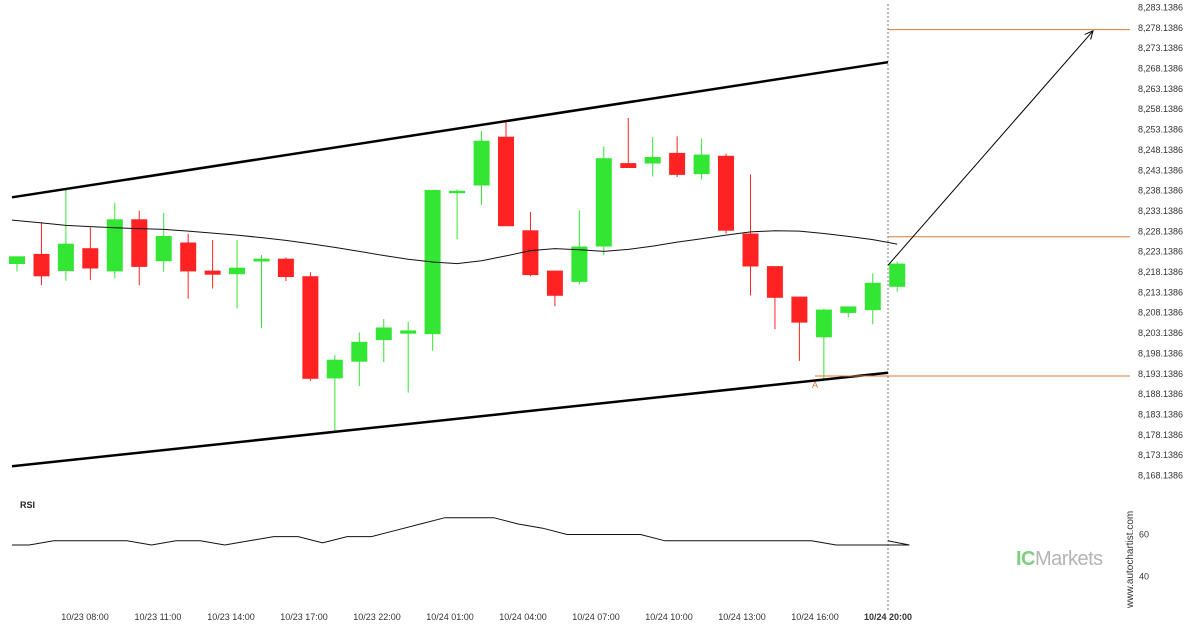 This screenshot has width=1200, height=630. What do you see at coordinates (1160, 191) in the screenshot?
I see `y-tick-label: 8,238.1386` at bounding box center [1160, 191].